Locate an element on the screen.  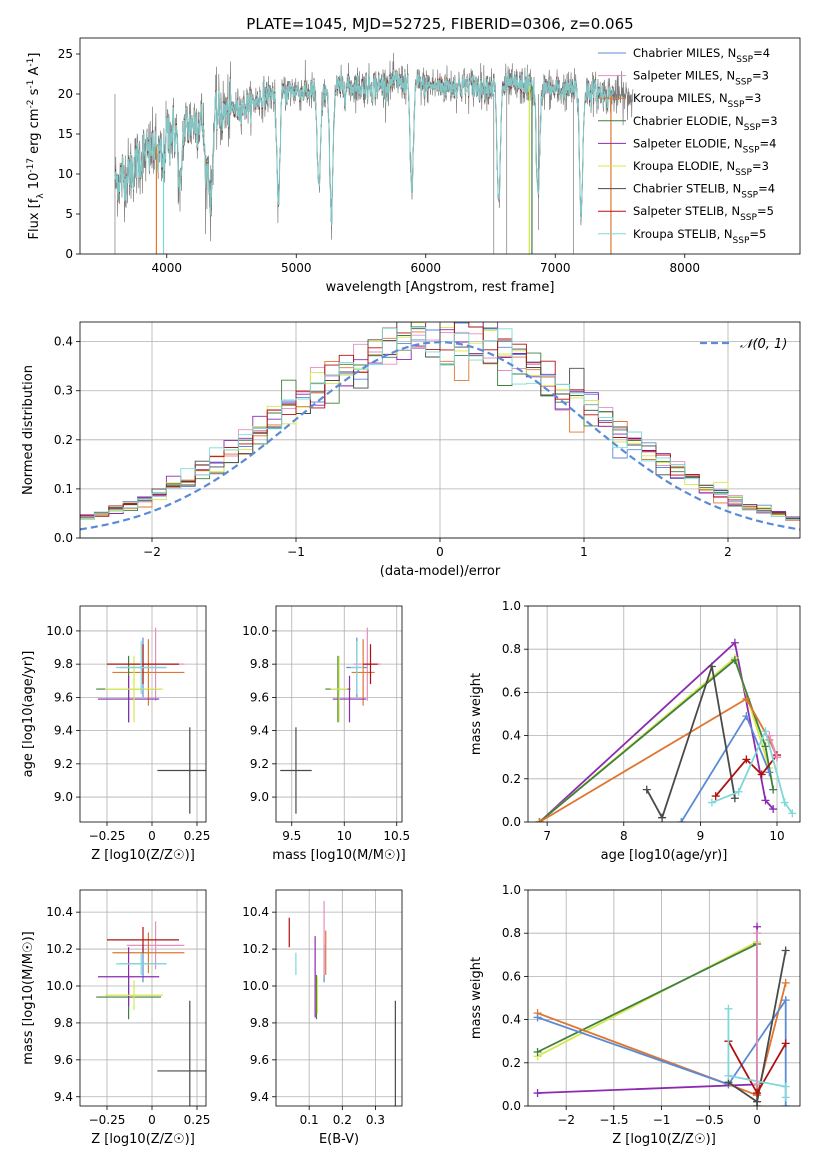
x-tick-label: 0.25 is located at coordinates (197, 1120).